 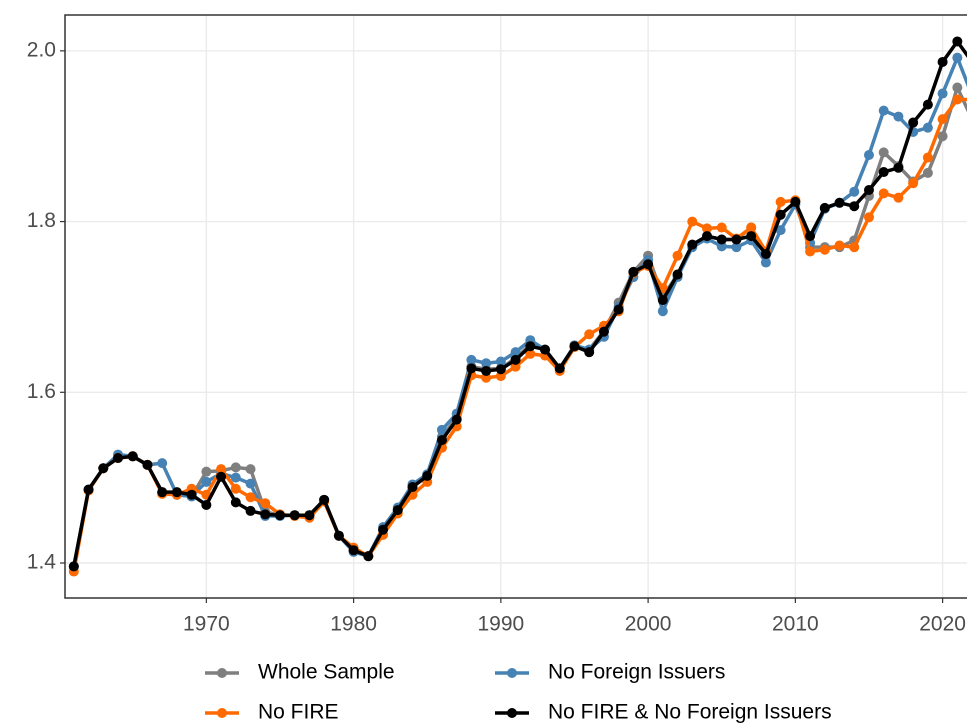 I want to click on legend-label: No FIRE, so click(x=298, y=712).